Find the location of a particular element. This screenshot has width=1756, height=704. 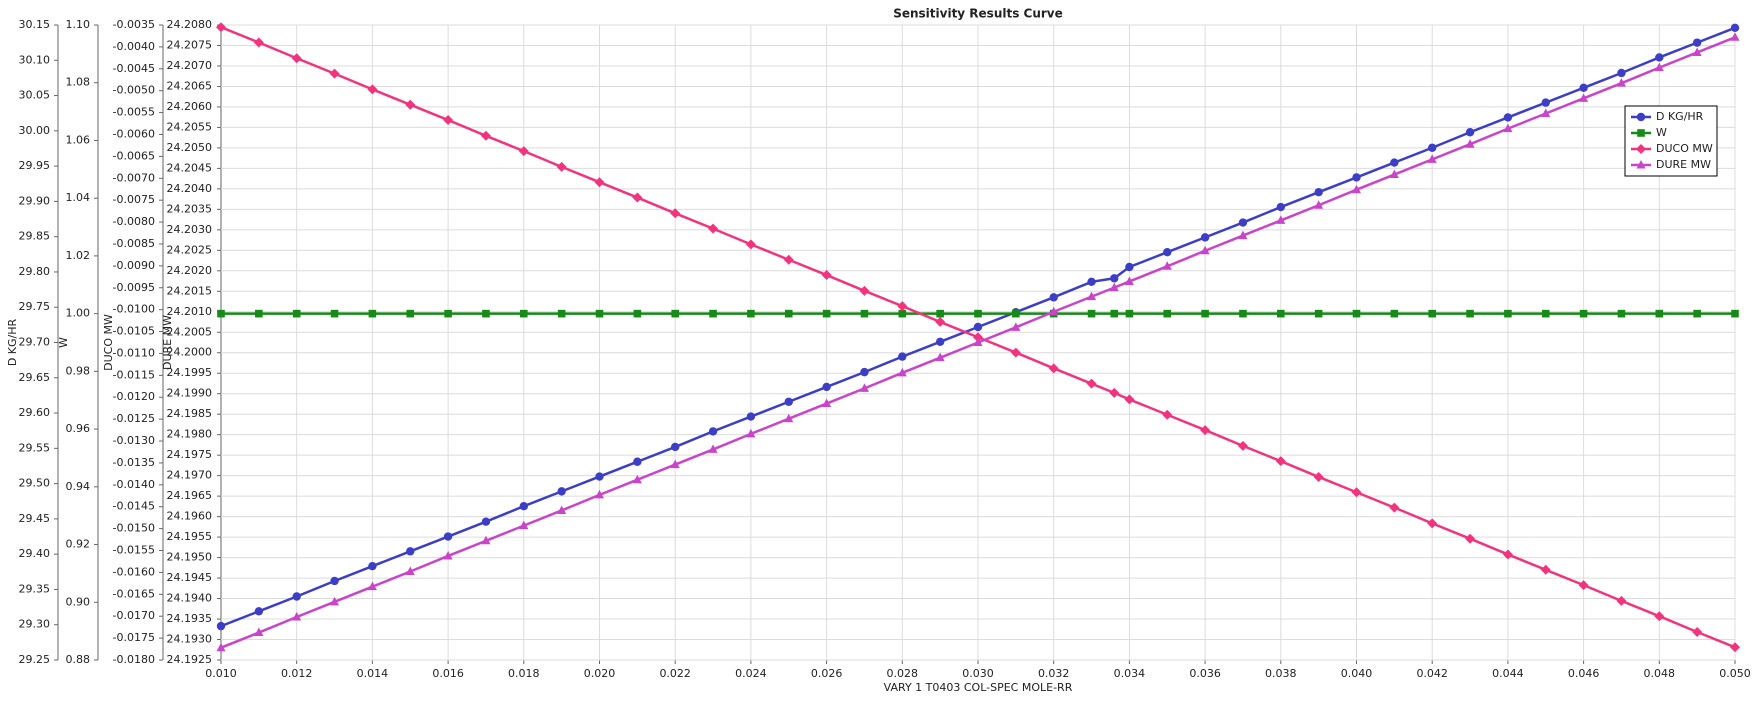

y-tick-label: -0.0040 is located at coordinates (134, 46).